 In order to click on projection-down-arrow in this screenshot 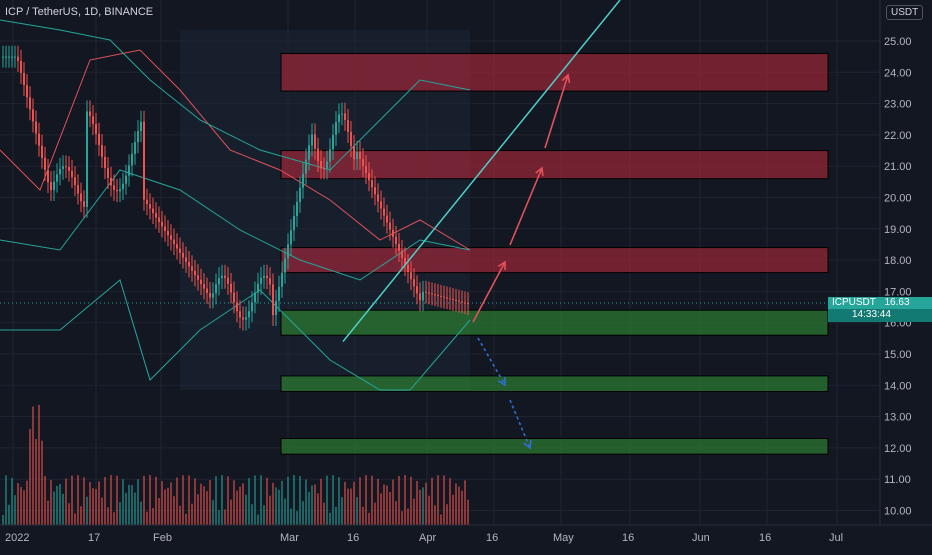, I will do `click(520, 424)`.